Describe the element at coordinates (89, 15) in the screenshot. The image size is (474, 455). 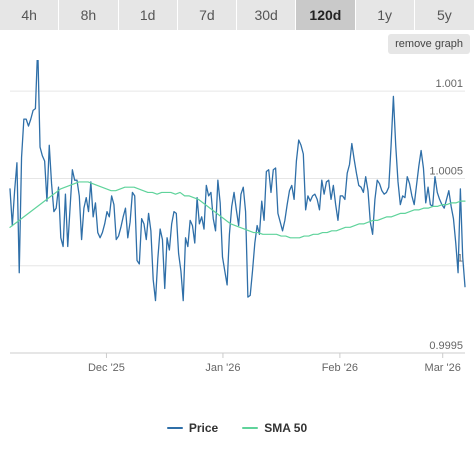
I see `tab-8h: 8h` at that location.